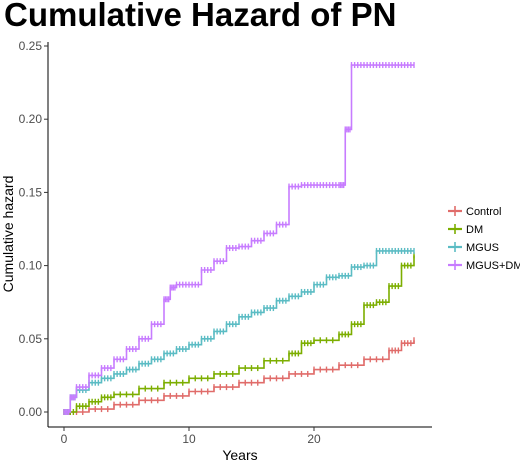  Describe the element at coordinates (31, 192) in the screenshot. I see `y-tick-label: 0.15` at that location.